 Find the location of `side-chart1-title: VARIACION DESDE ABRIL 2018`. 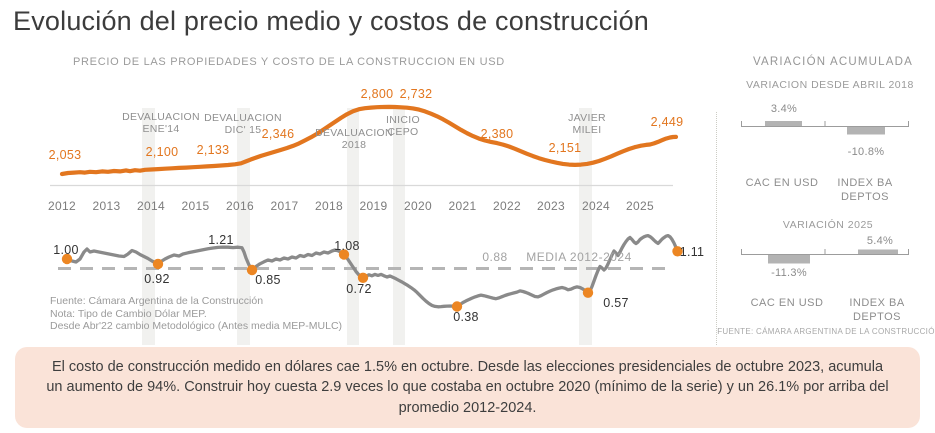

side-chart1-title: VARIACION DESDE ABRIL 2018 is located at coordinates (830, 85).